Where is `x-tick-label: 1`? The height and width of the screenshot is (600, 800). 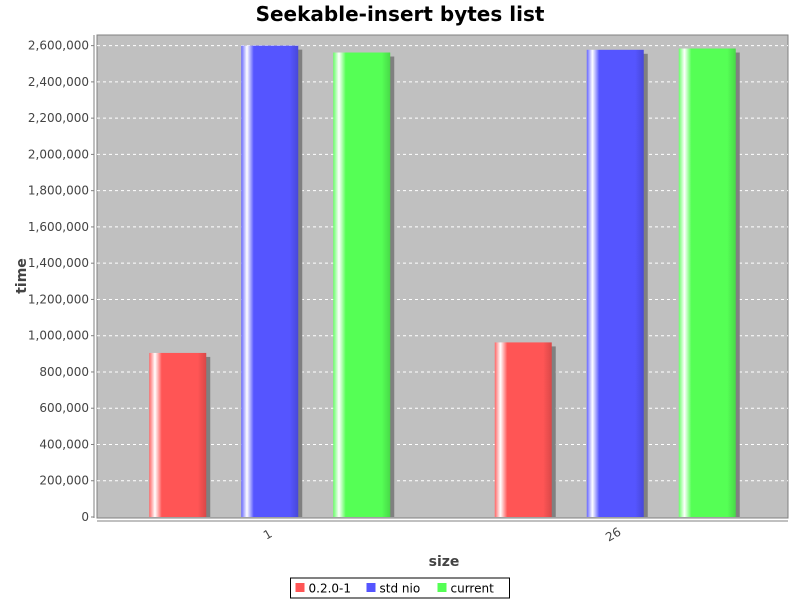
x-tick-label: 1 is located at coordinates (268, 535).